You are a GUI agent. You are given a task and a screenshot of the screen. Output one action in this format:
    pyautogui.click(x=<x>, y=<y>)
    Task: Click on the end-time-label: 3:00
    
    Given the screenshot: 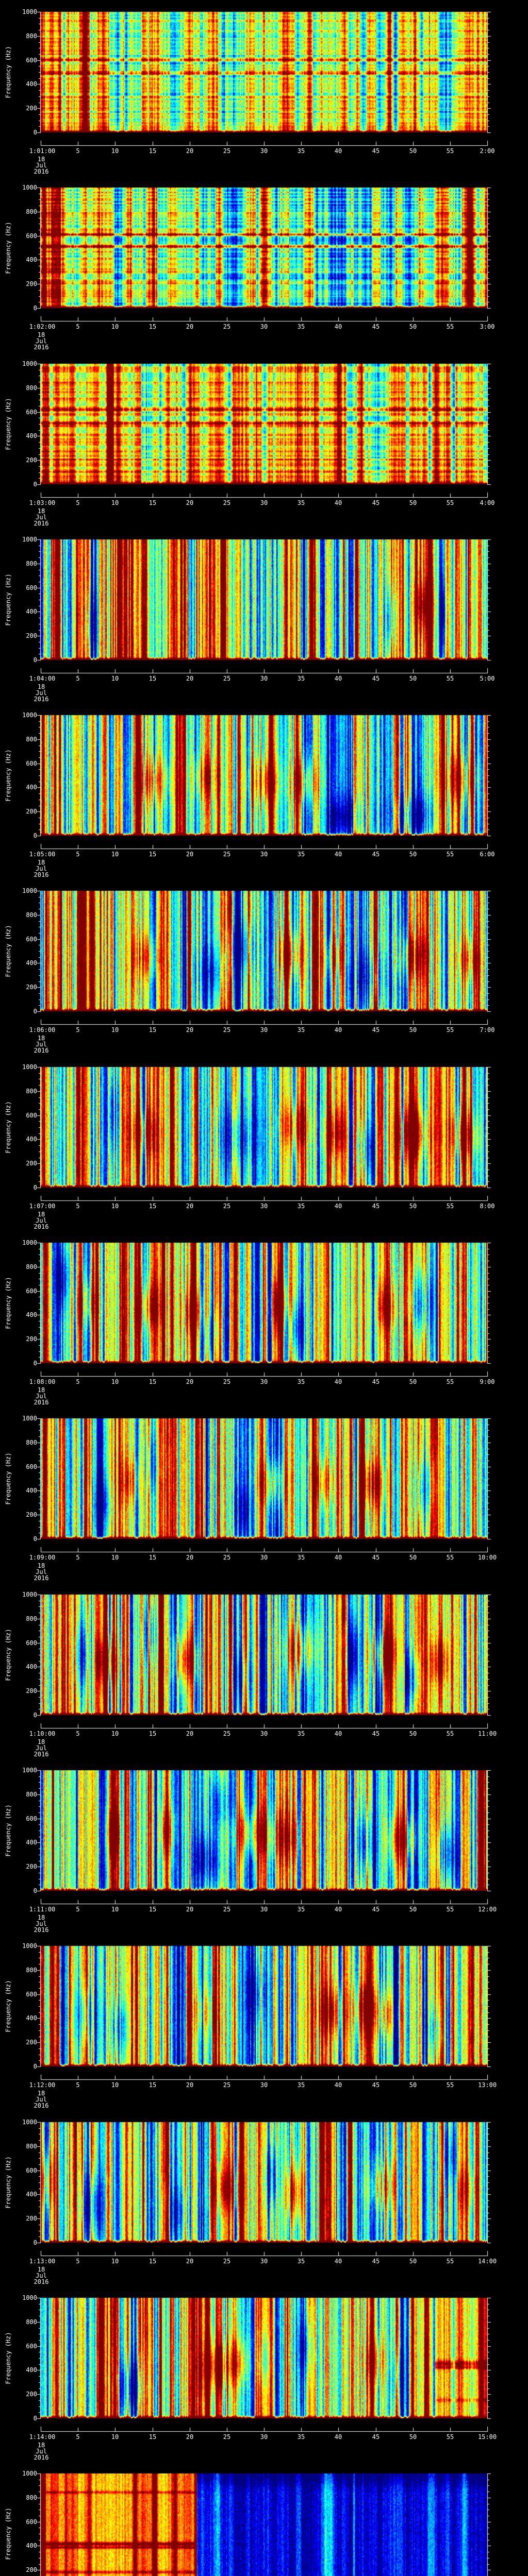 What is the action you would take?
    pyautogui.click(x=487, y=326)
    